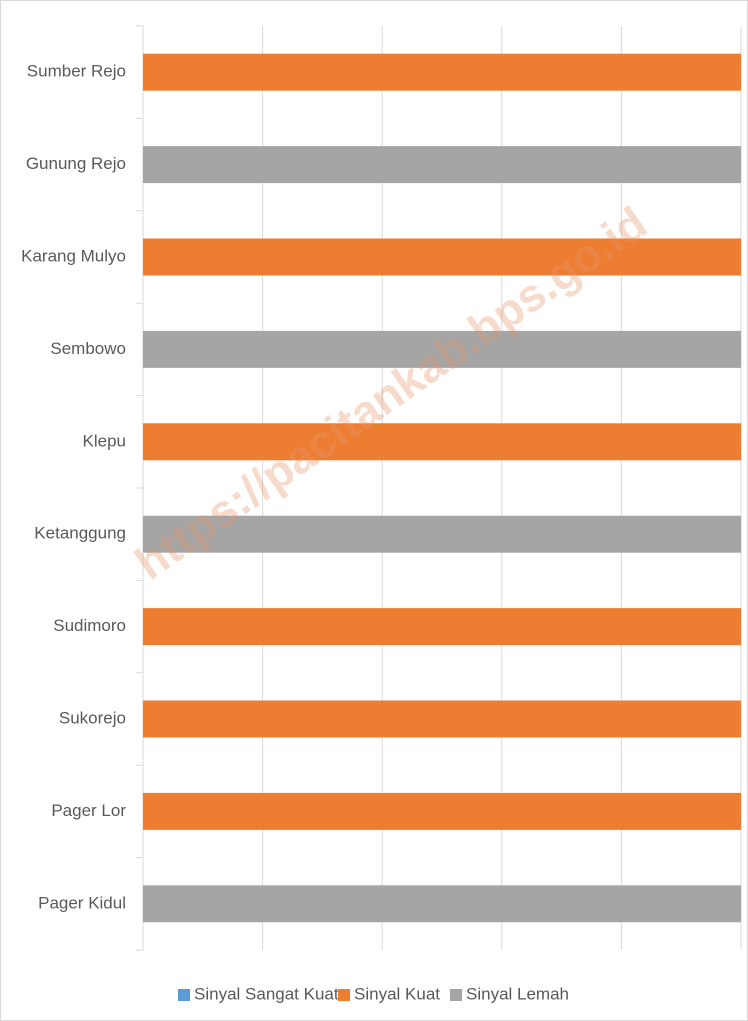 The image size is (748, 1021). What do you see at coordinates (88, 810) in the screenshot?
I see `y-tick-label: Pager Lor` at bounding box center [88, 810].